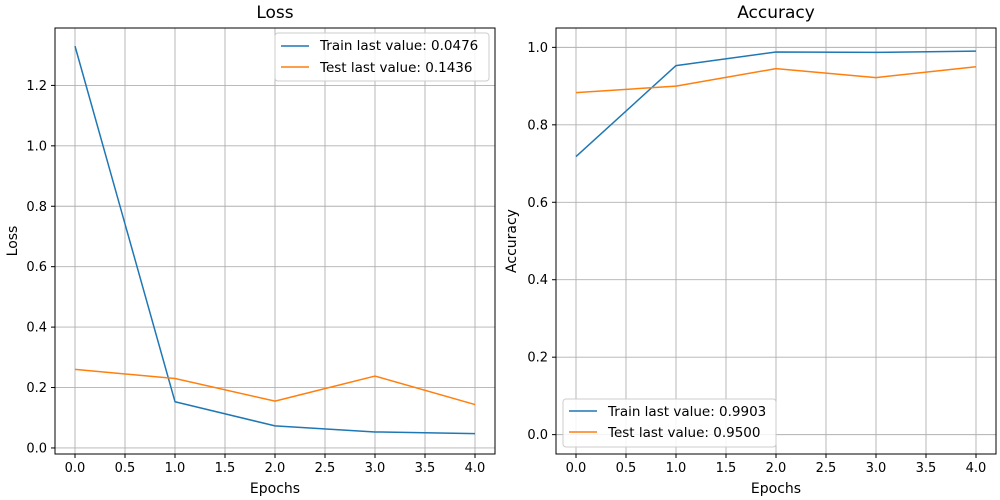  I want to click on loss-x-tick-label: 4.0, so click(475, 468).